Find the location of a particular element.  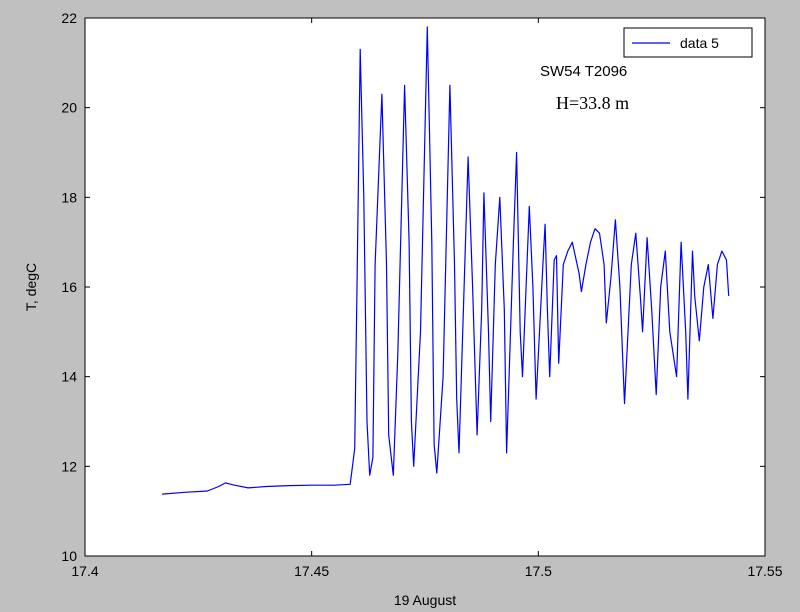

y-tick-label: 18 is located at coordinates (69, 197).